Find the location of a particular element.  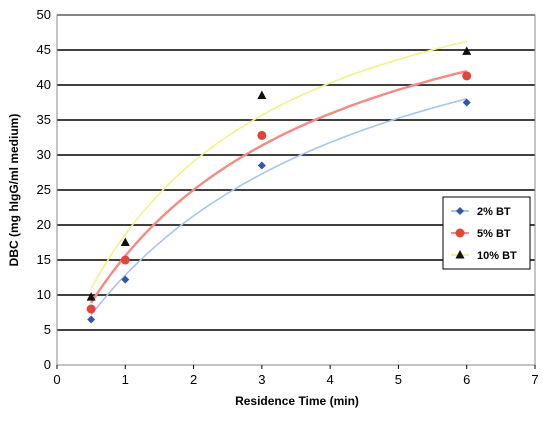

x-tick-label: 1 is located at coordinates (125, 379).